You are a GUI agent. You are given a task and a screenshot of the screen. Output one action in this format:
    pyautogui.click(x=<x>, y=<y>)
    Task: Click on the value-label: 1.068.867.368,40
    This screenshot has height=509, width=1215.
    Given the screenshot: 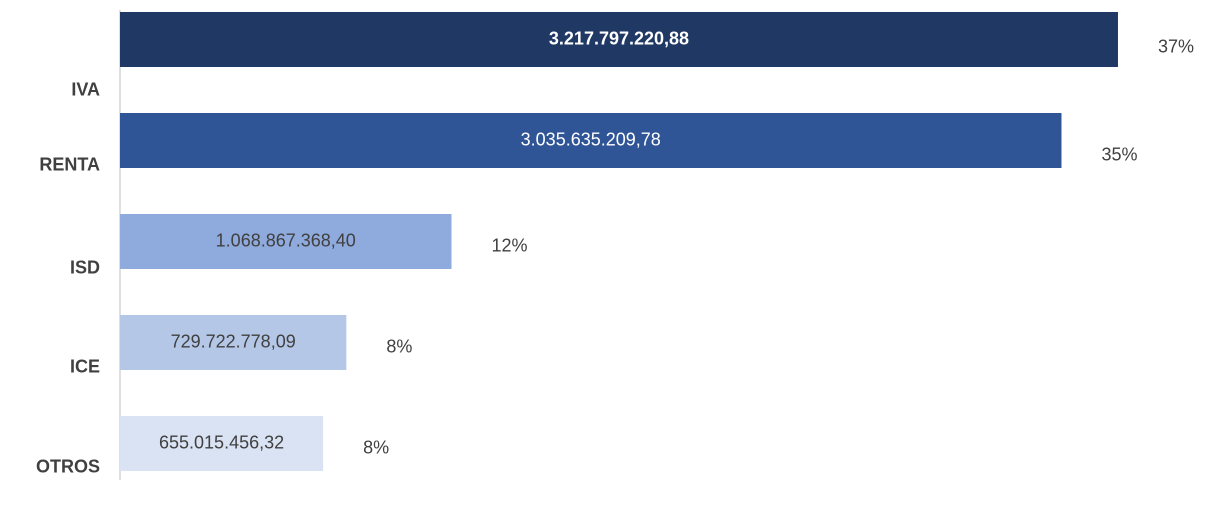 What is the action you would take?
    pyautogui.click(x=286, y=240)
    